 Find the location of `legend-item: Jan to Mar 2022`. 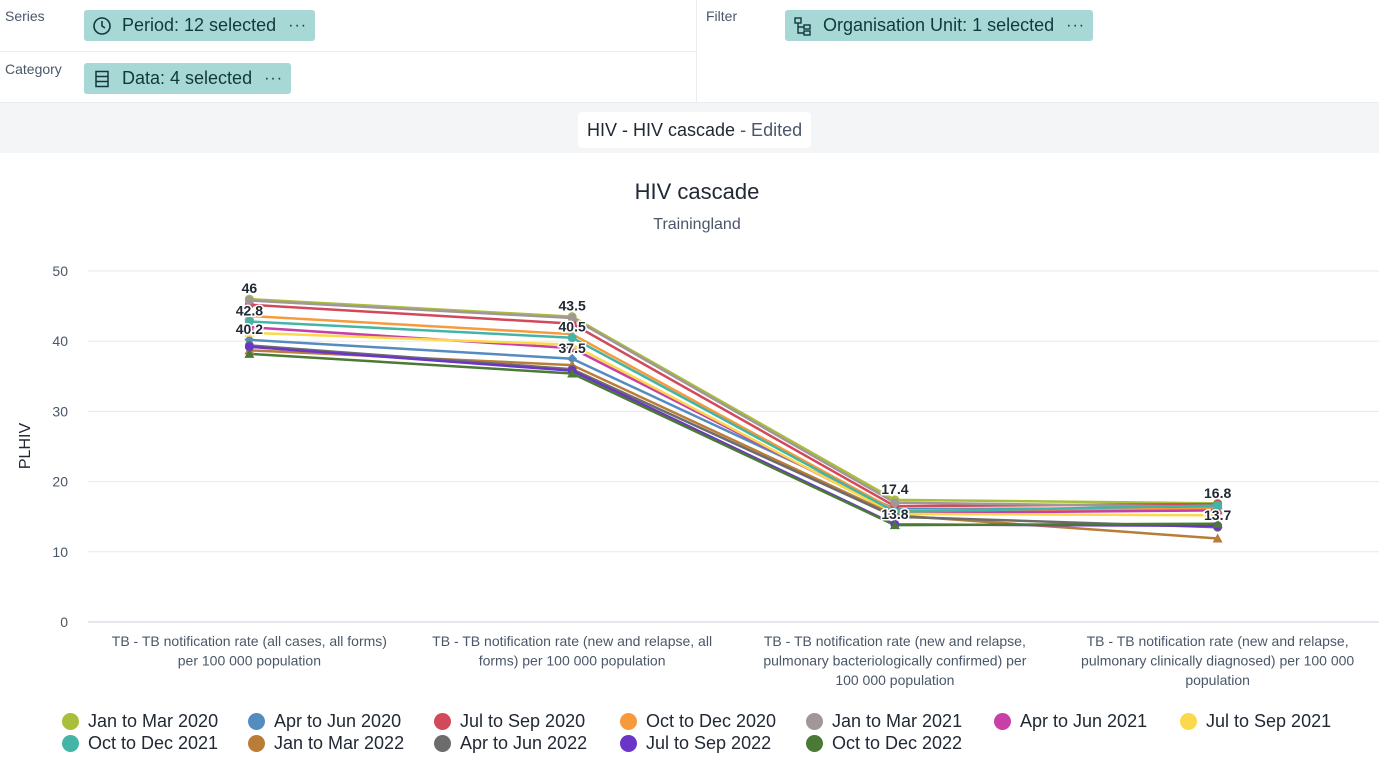

legend-item: Jan to Mar 2022 is located at coordinates (326, 743).